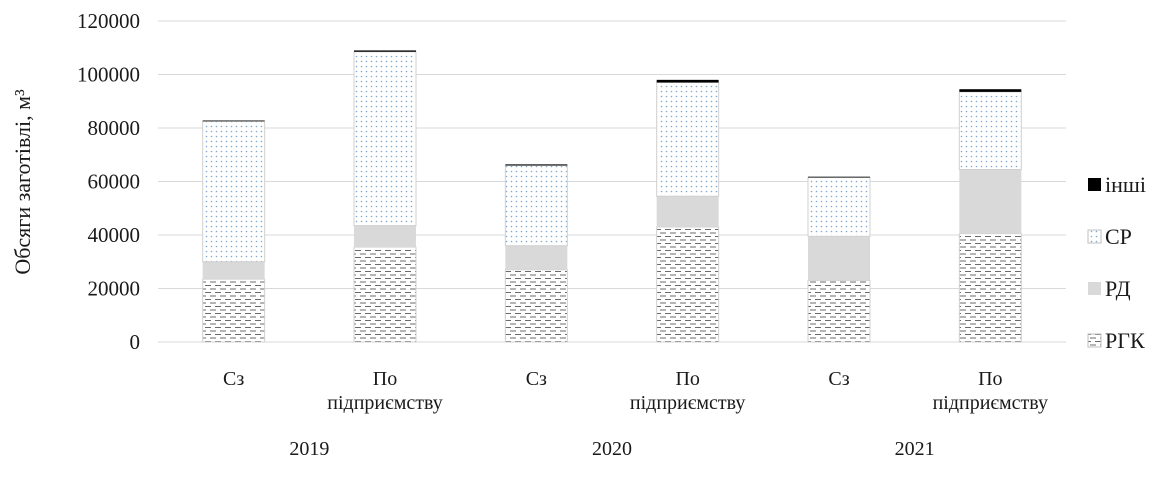 The image size is (1175, 479). Describe the element at coordinates (114, 128) in the screenshot. I see `y-tick-label: 80000` at that location.